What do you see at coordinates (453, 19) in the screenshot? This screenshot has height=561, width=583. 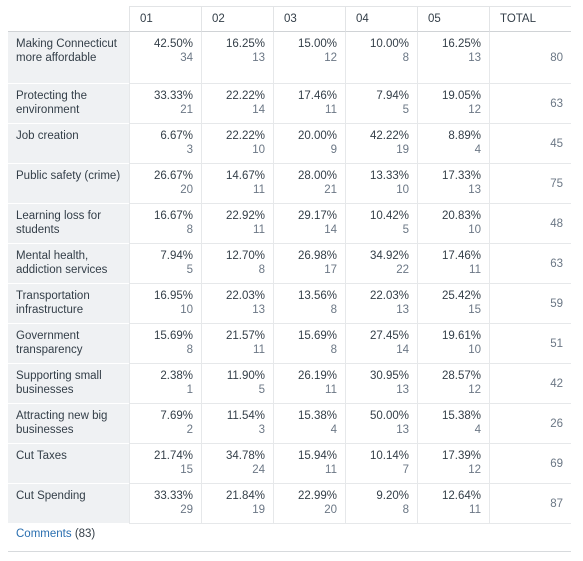 I see `header-col-05: 05` at bounding box center [453, 19].